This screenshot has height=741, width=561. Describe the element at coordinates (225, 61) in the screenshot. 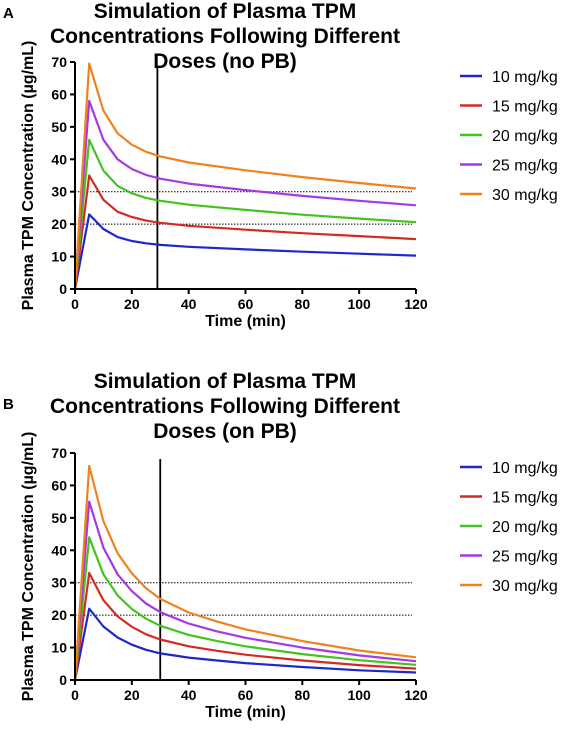

I see `chart-title-line: Doses (no PB)` at that location.